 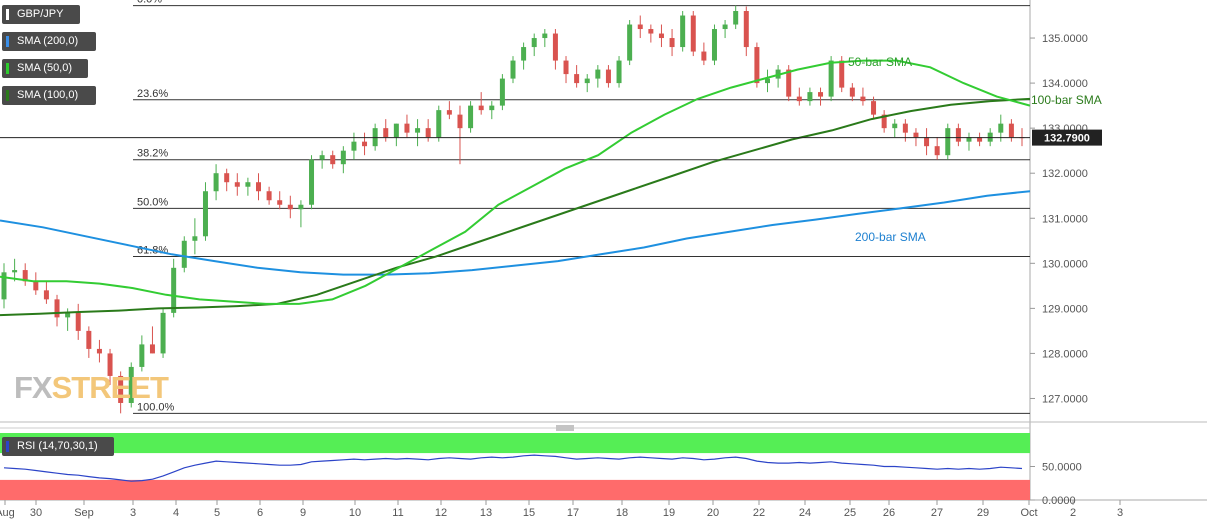 I want to click on fib-level-label: 100.0%, so click(x=156, y=407).